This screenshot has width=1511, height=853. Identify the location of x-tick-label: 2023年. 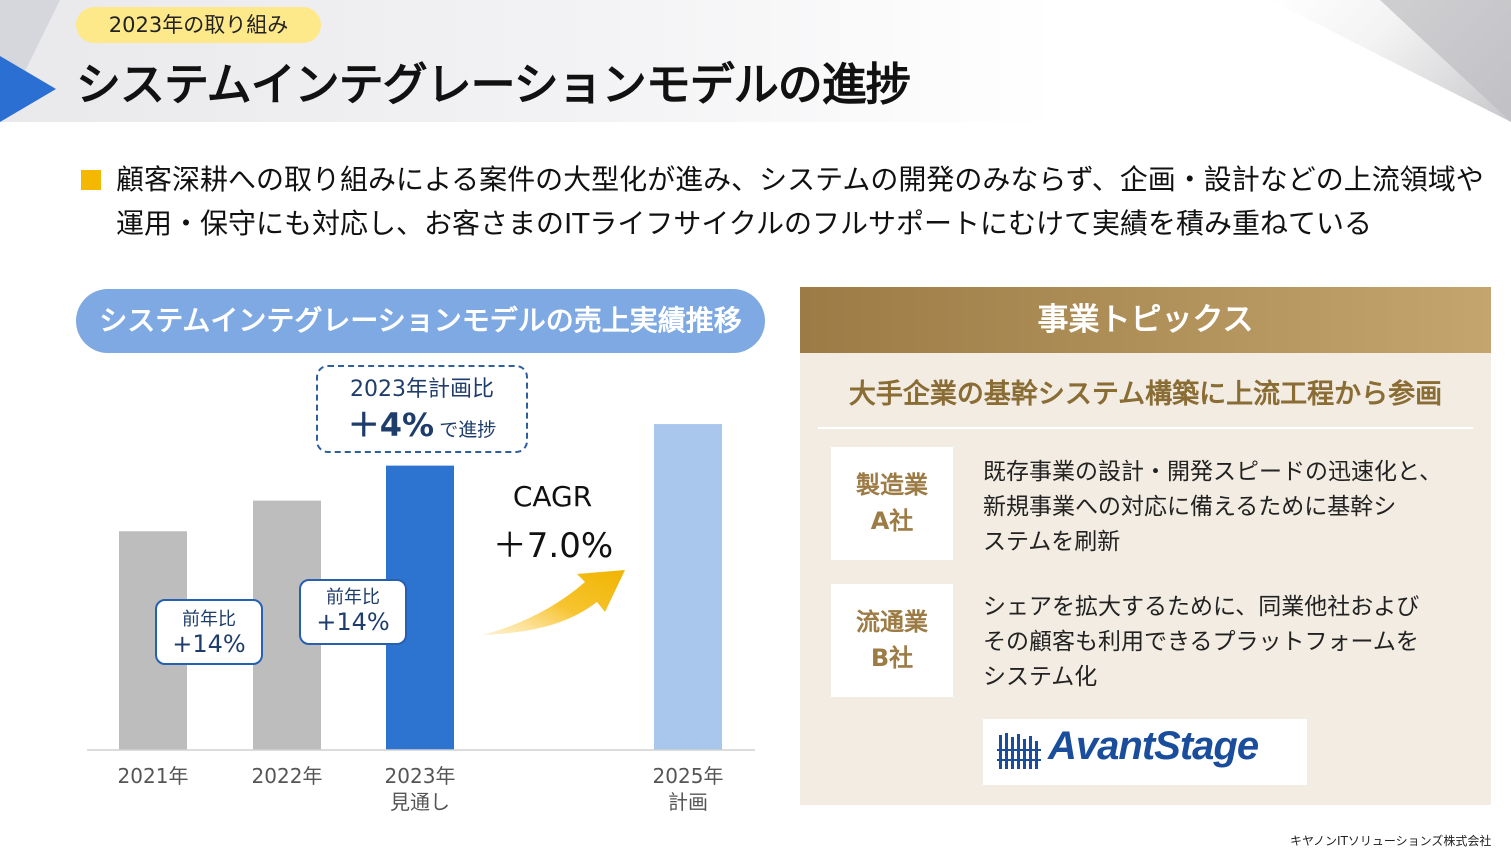
(420, 776).